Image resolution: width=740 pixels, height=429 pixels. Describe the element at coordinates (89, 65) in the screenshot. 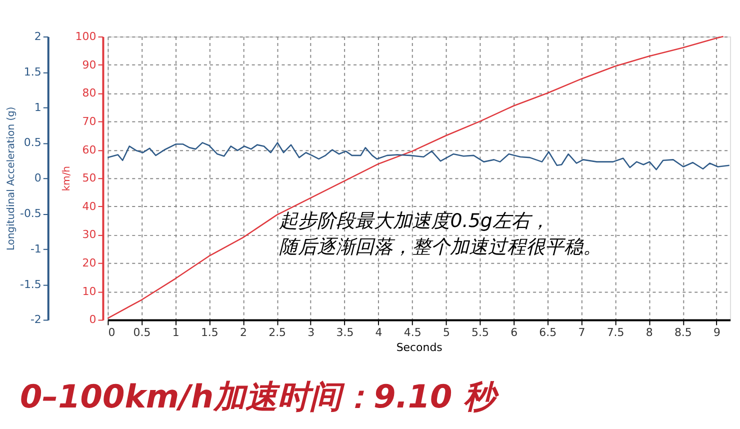

I see `y-tick-label: 90` at that location.